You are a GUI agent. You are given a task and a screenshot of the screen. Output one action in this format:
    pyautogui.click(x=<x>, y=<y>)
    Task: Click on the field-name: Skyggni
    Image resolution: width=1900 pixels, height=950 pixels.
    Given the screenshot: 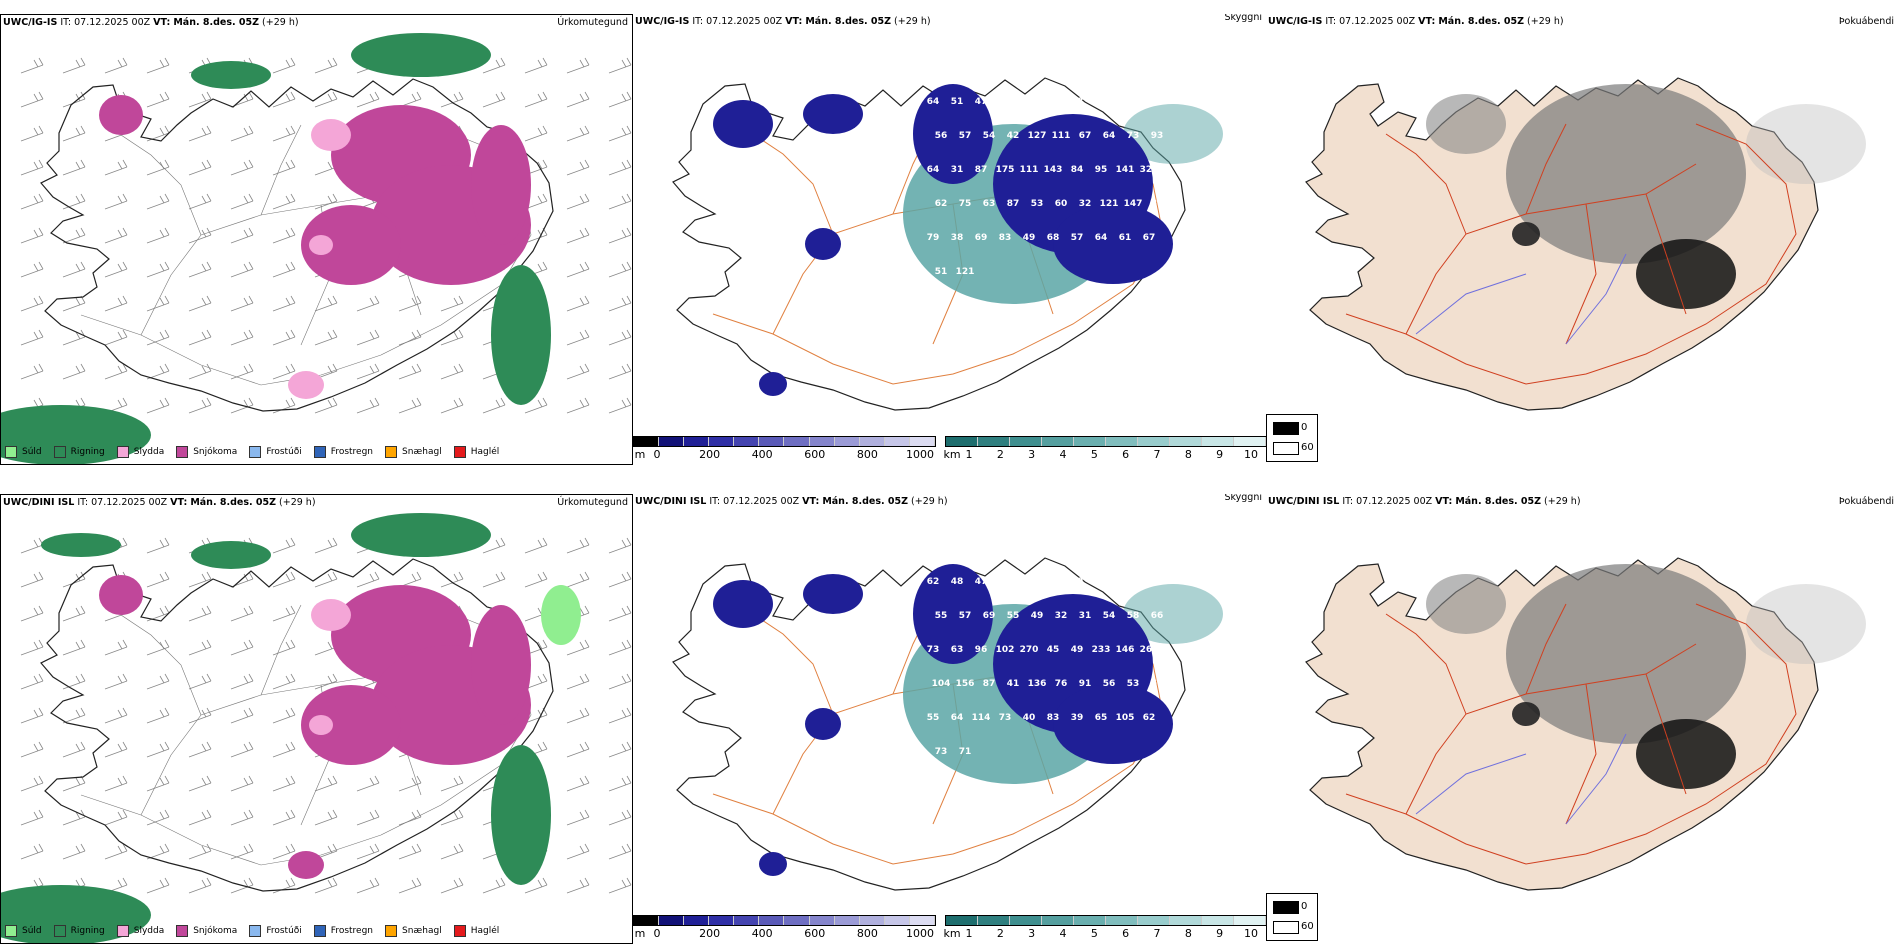 What is the action you would take?
    pyautogui.click(x=1243, y=498)
    